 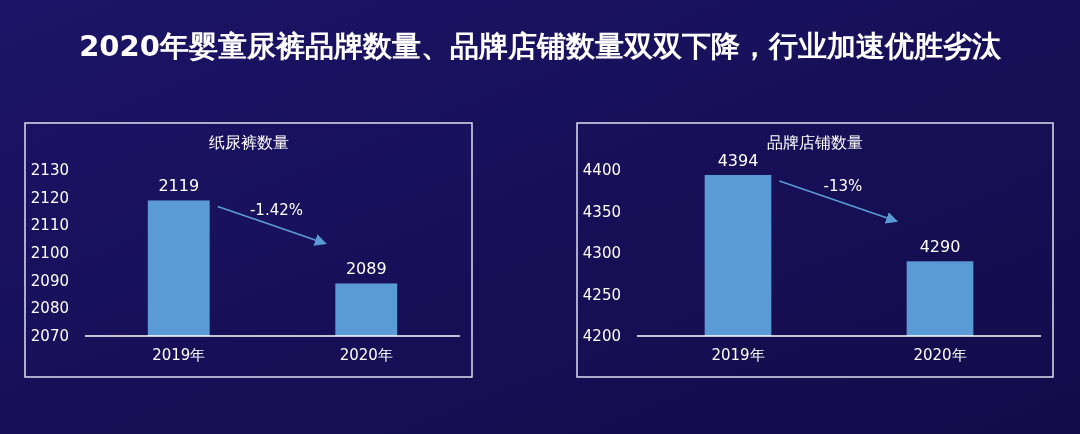 I want to click on y-tick-label: 4350, so click(x=601, y=211).